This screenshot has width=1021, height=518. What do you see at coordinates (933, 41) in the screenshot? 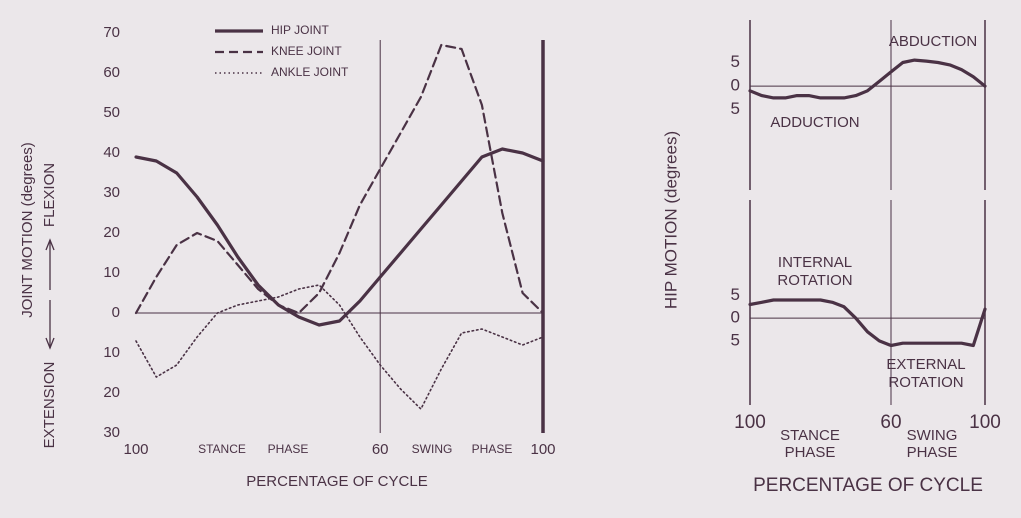
I see `annotation: ABDUCTION` at bounding box center [933, 41].